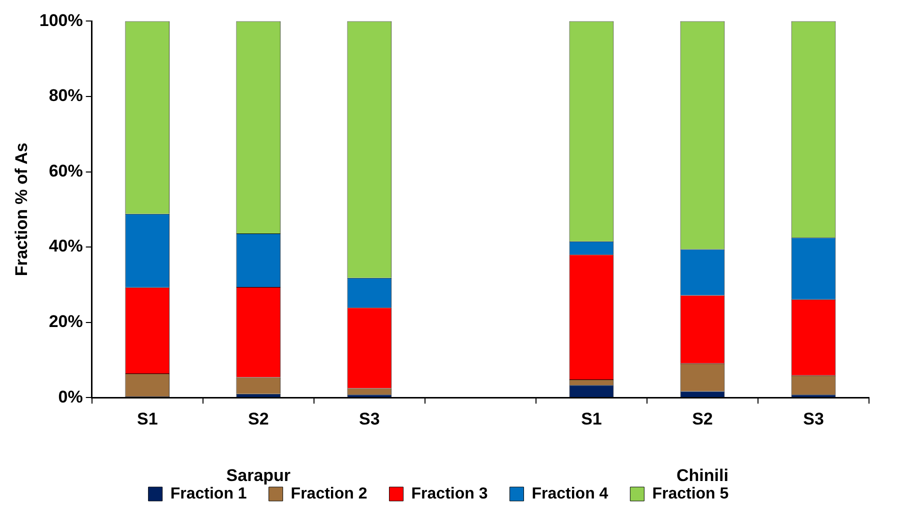 This screenshot has height=520, width=897. What do you see at coordinates (329, 493) in the screenshot?
I see `legend-label: Fraction 2` at bounding box center [329, 493].